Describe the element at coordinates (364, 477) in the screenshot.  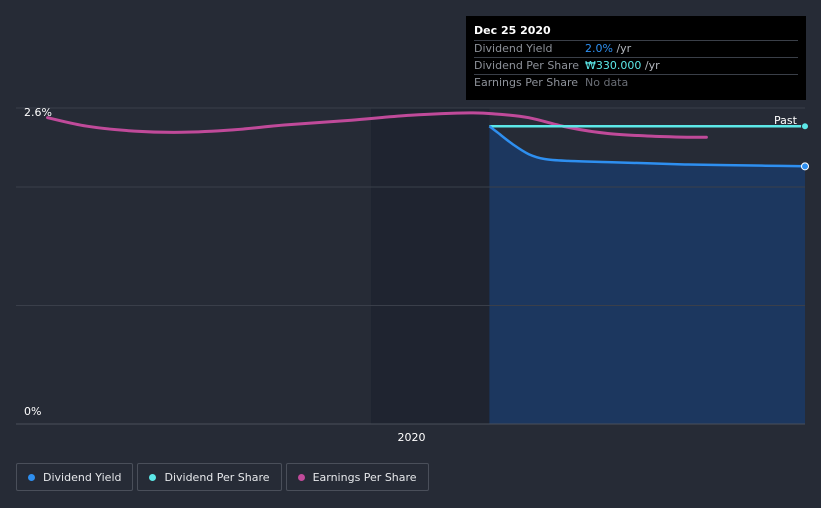
I see `legend-label: Earnings Per Share` at that location.